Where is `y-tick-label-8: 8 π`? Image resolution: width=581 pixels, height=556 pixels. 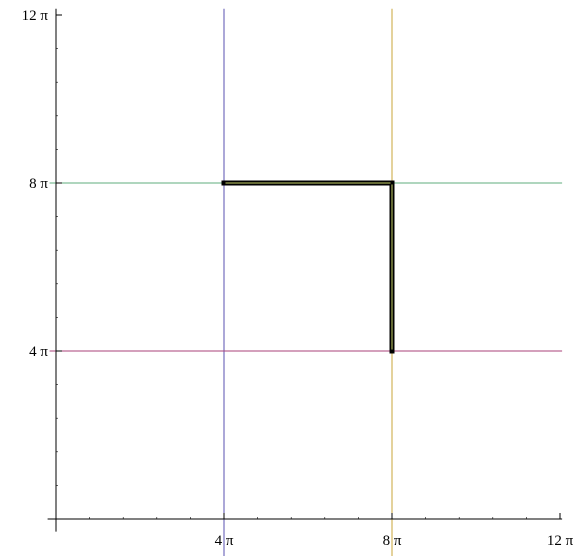
y-tick-label-8: 8 π is located at coordinates (38, 184).